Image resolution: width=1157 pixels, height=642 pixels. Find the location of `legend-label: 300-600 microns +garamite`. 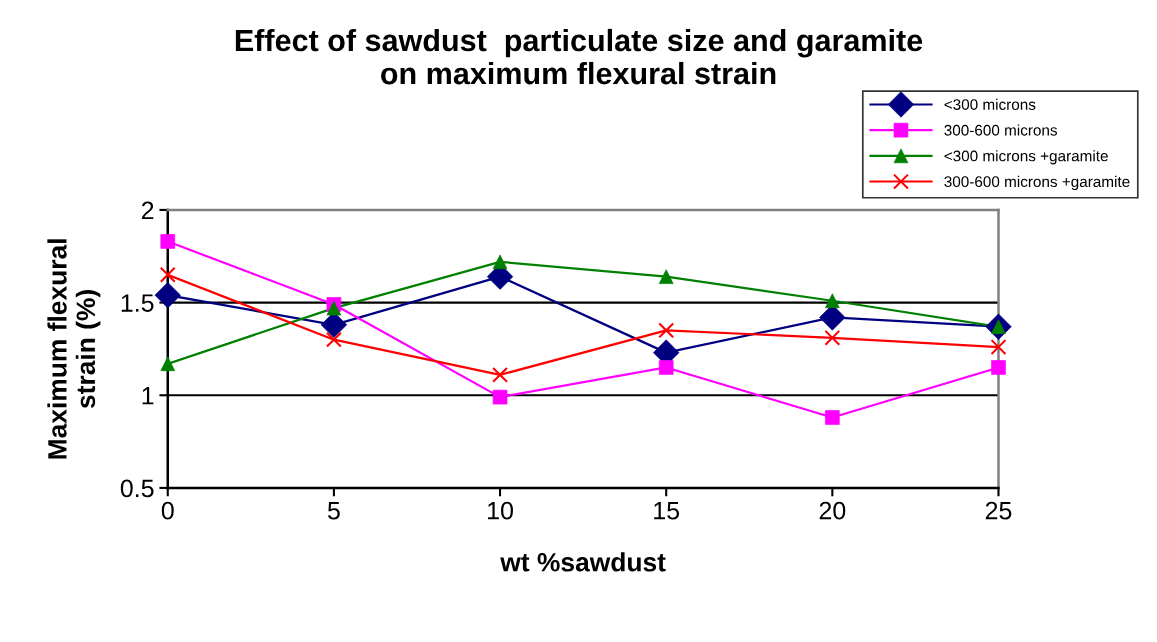

legend-label: 300-600 microns +garamite is located at coordinates (1037, 183).